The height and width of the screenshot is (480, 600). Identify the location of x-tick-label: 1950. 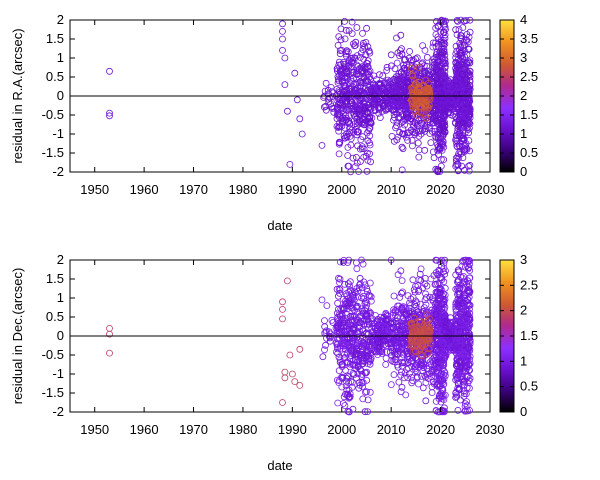
(94, 189).